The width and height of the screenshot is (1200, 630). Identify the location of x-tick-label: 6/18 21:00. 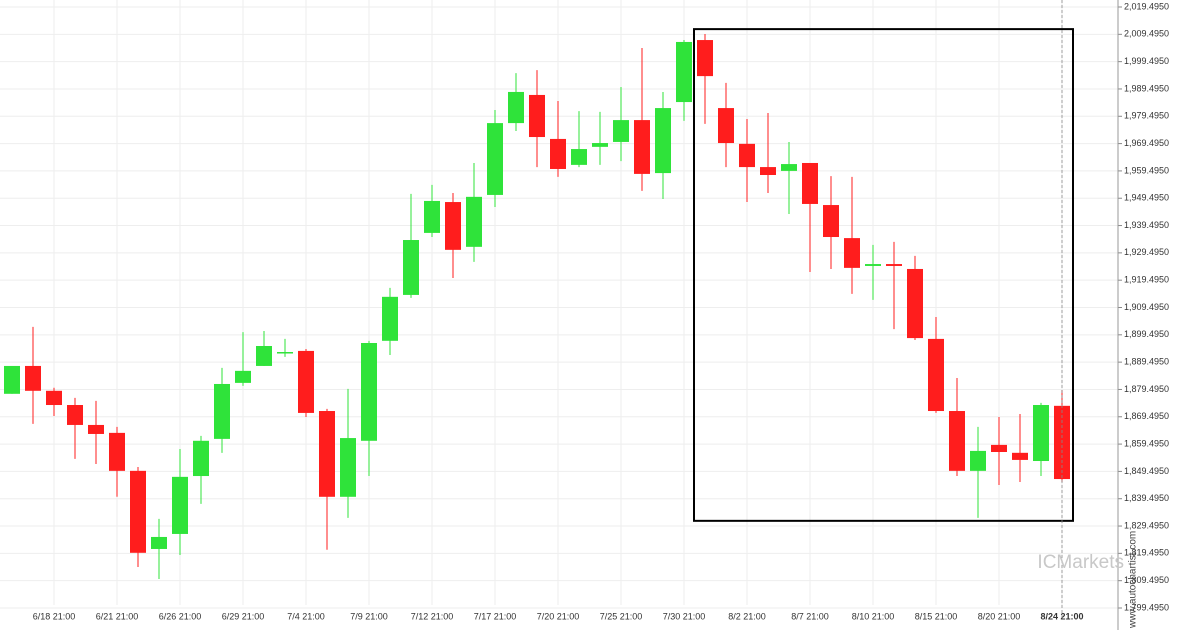
(54, 616).